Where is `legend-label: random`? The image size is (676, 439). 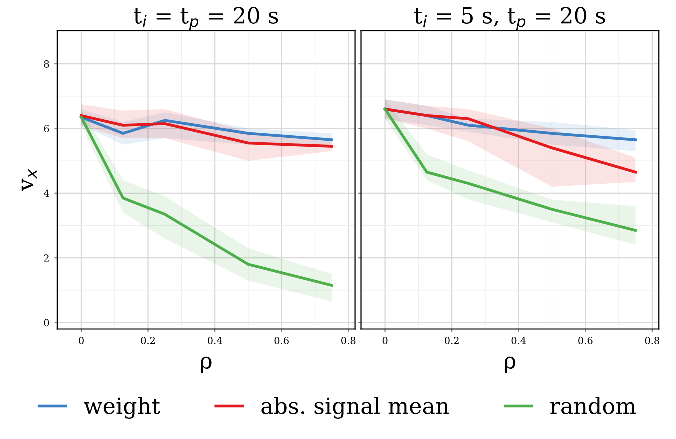
legend-label: random is located at coordinates (593, 405).